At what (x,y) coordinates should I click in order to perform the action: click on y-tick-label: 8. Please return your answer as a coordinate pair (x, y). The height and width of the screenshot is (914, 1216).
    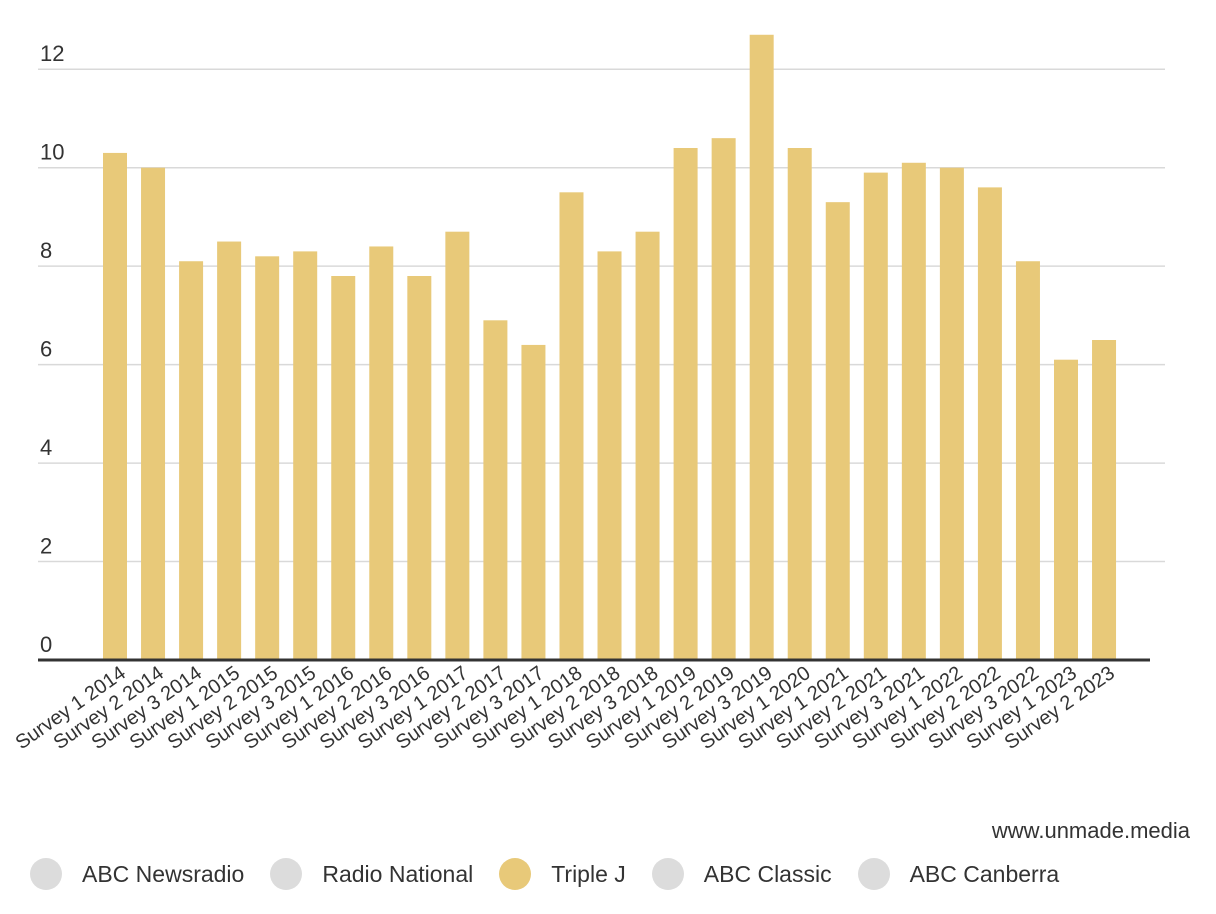
    Looking at the image, I should click on (46, 250).